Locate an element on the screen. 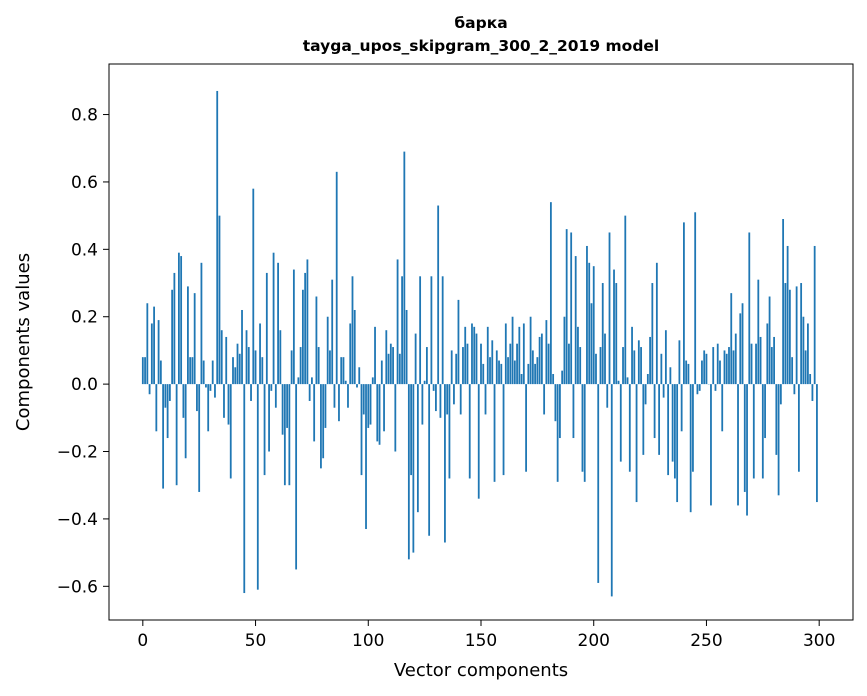  y-tick-label: 0.2 is located at coordinates (84, 318).